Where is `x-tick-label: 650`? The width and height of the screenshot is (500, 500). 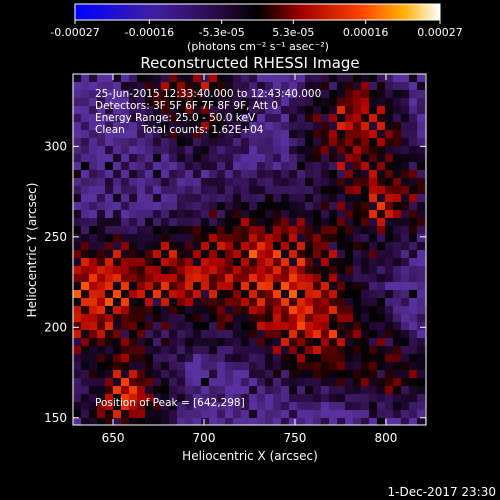 x-tick-label: 650 is located at coordinates (113, 438).